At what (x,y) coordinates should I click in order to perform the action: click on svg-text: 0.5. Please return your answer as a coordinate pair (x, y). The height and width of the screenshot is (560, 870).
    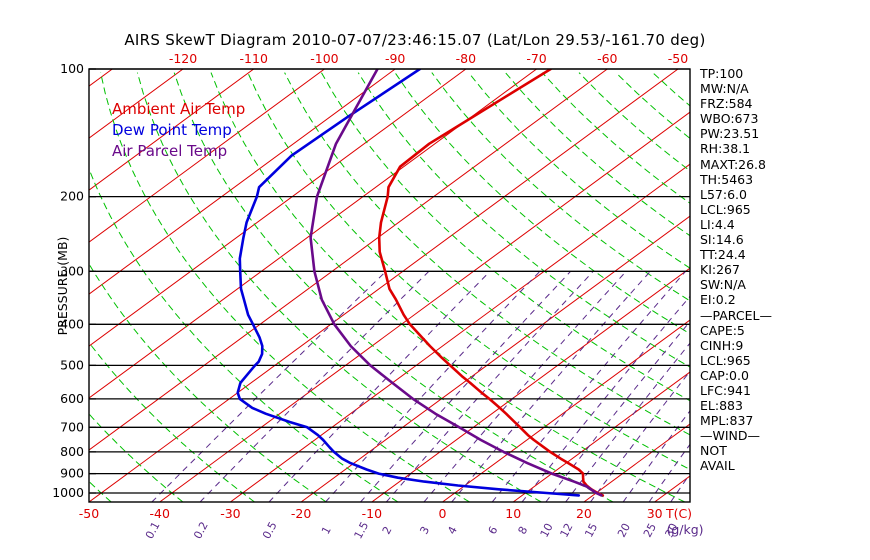
    Looking at the image, I should click on (270, 531).